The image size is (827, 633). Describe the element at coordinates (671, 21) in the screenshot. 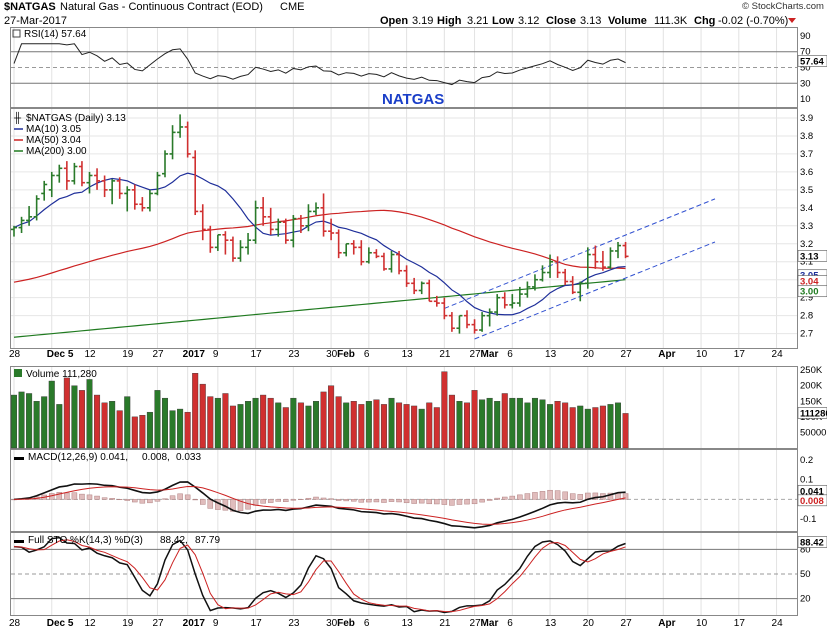

I see `volume-value: 111.3K` at that location.